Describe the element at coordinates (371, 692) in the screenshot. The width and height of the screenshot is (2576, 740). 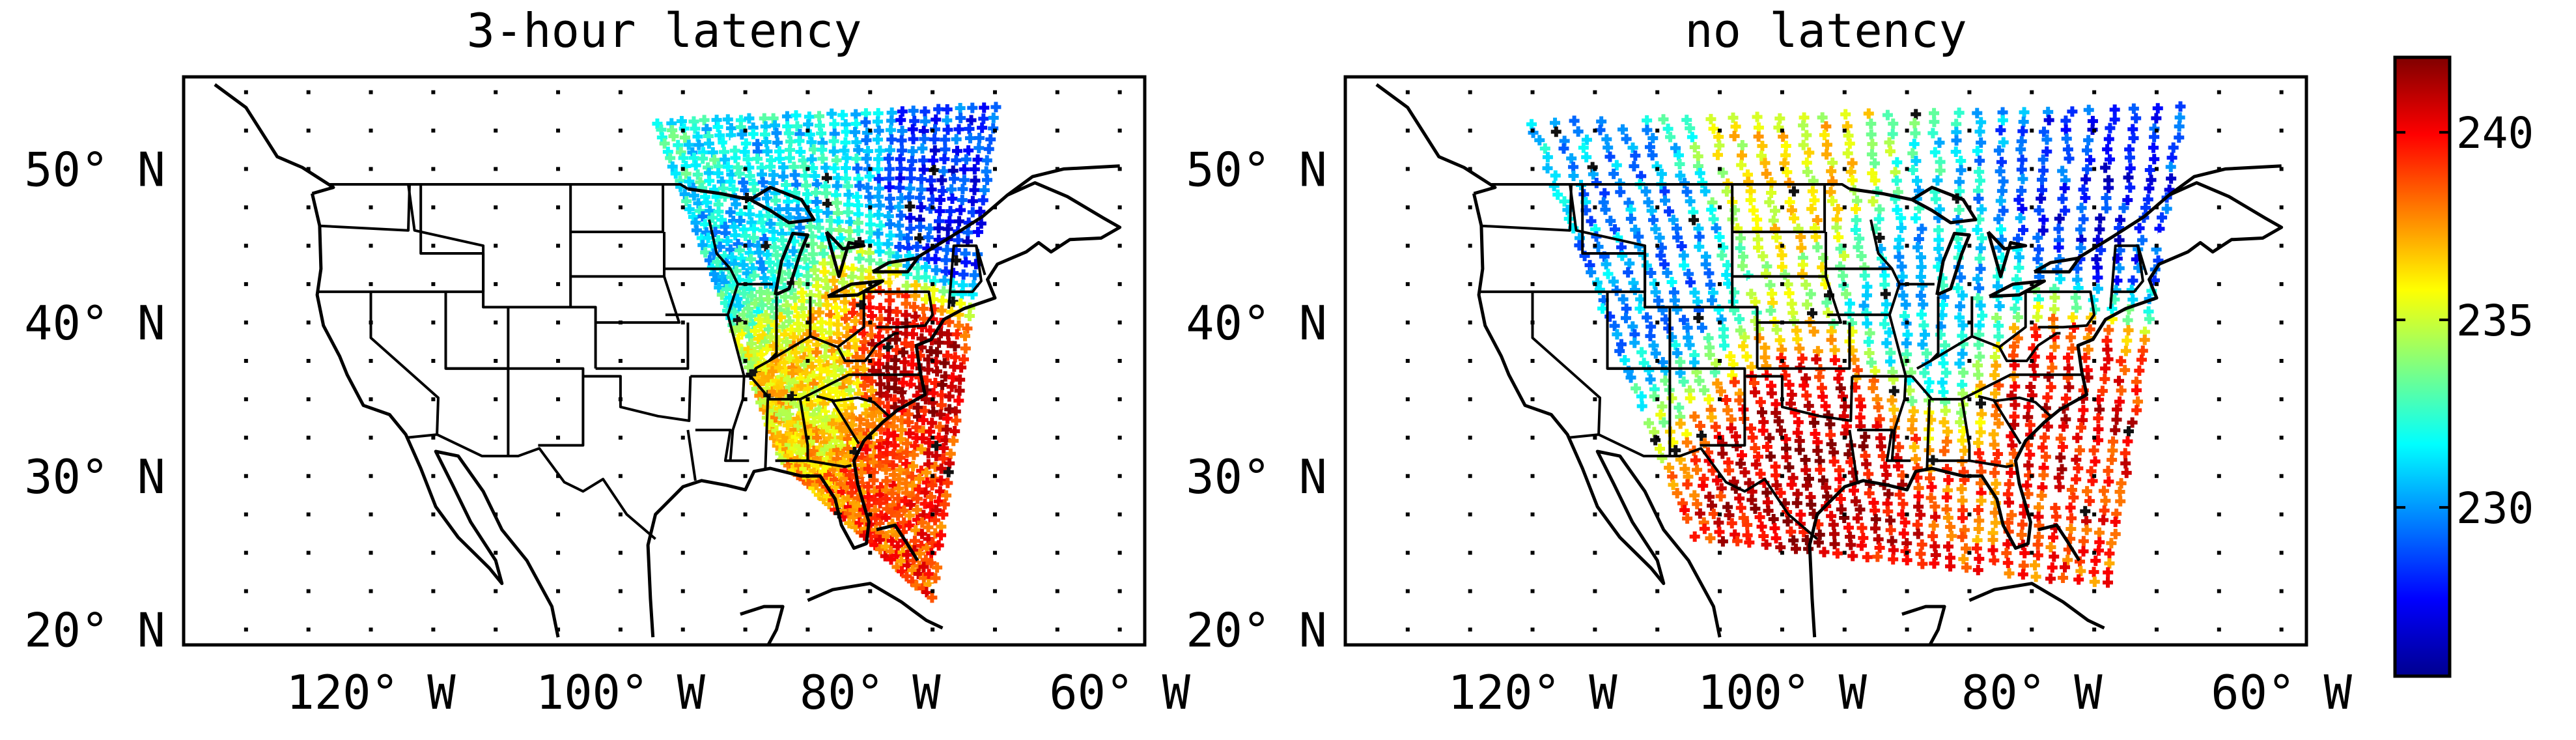
I see `x-tick-label: 120° W` at that location.